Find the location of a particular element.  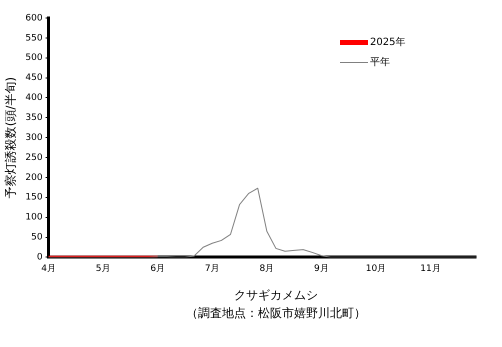

x-tick-label: 7月 is located at coordinates (212, 269).